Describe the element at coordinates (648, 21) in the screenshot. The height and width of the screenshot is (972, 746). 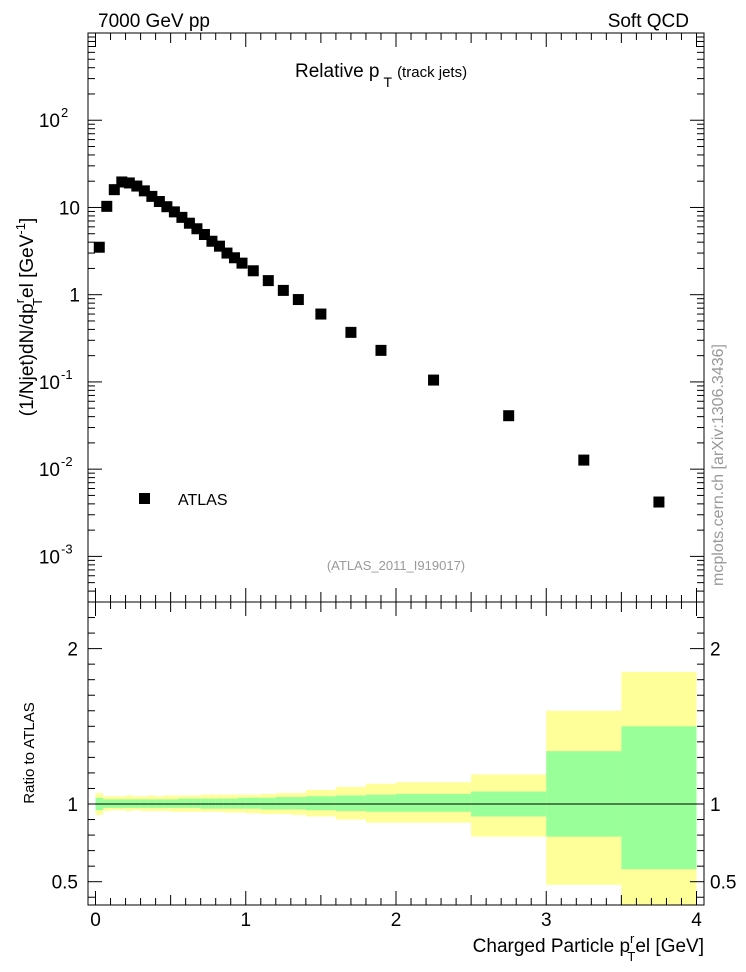
I see `header-right: Soft QCD` at that location.